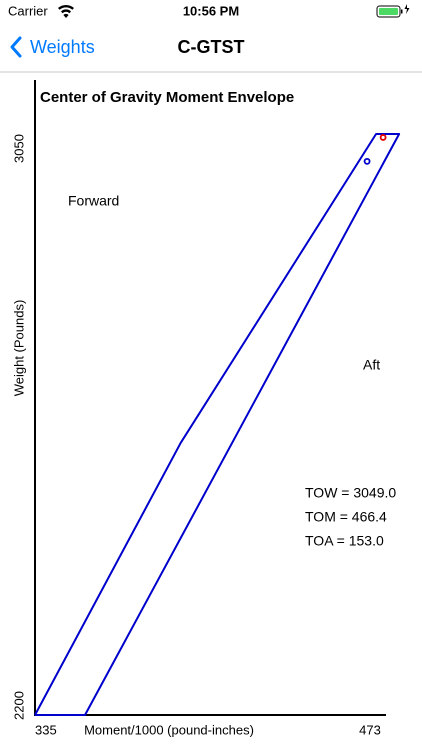 This screenshot has height=755, width=422. I want to click on nav-title: C-GTST, so click(211, 47).